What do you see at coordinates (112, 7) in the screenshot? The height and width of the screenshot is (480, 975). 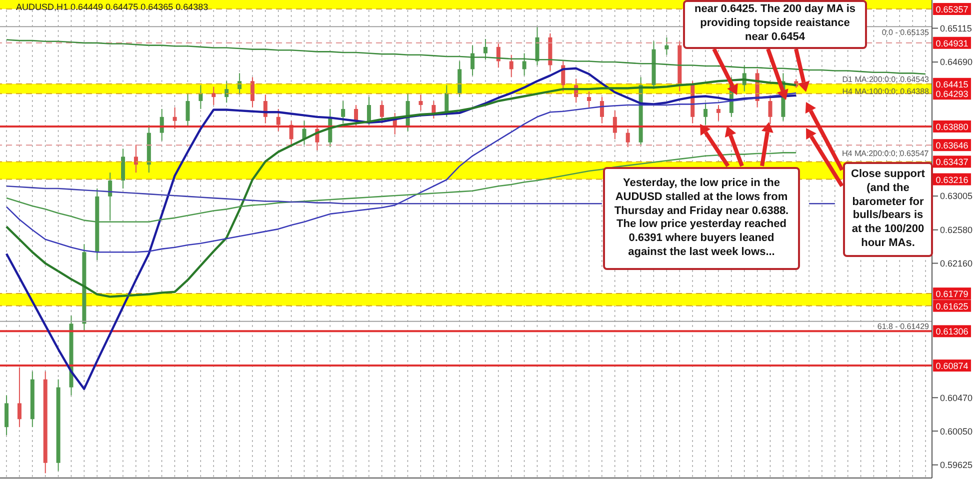 I see `chart-title: AUDUSD,H1 0.64449 0.64475 0.64365 0.64383` at bounding box center [112, 7].